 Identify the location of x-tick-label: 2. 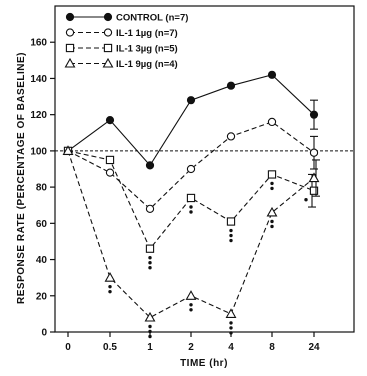
(191, 347).